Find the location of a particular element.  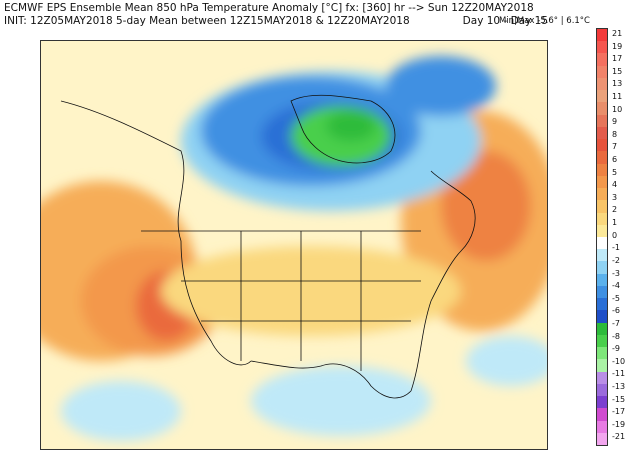

colorbar-label: -6 is located at coordinates (616, 311).